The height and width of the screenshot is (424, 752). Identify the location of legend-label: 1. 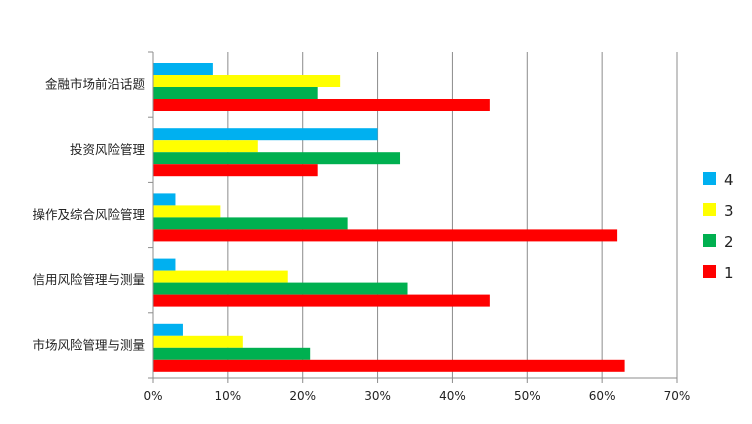
(729, 273).